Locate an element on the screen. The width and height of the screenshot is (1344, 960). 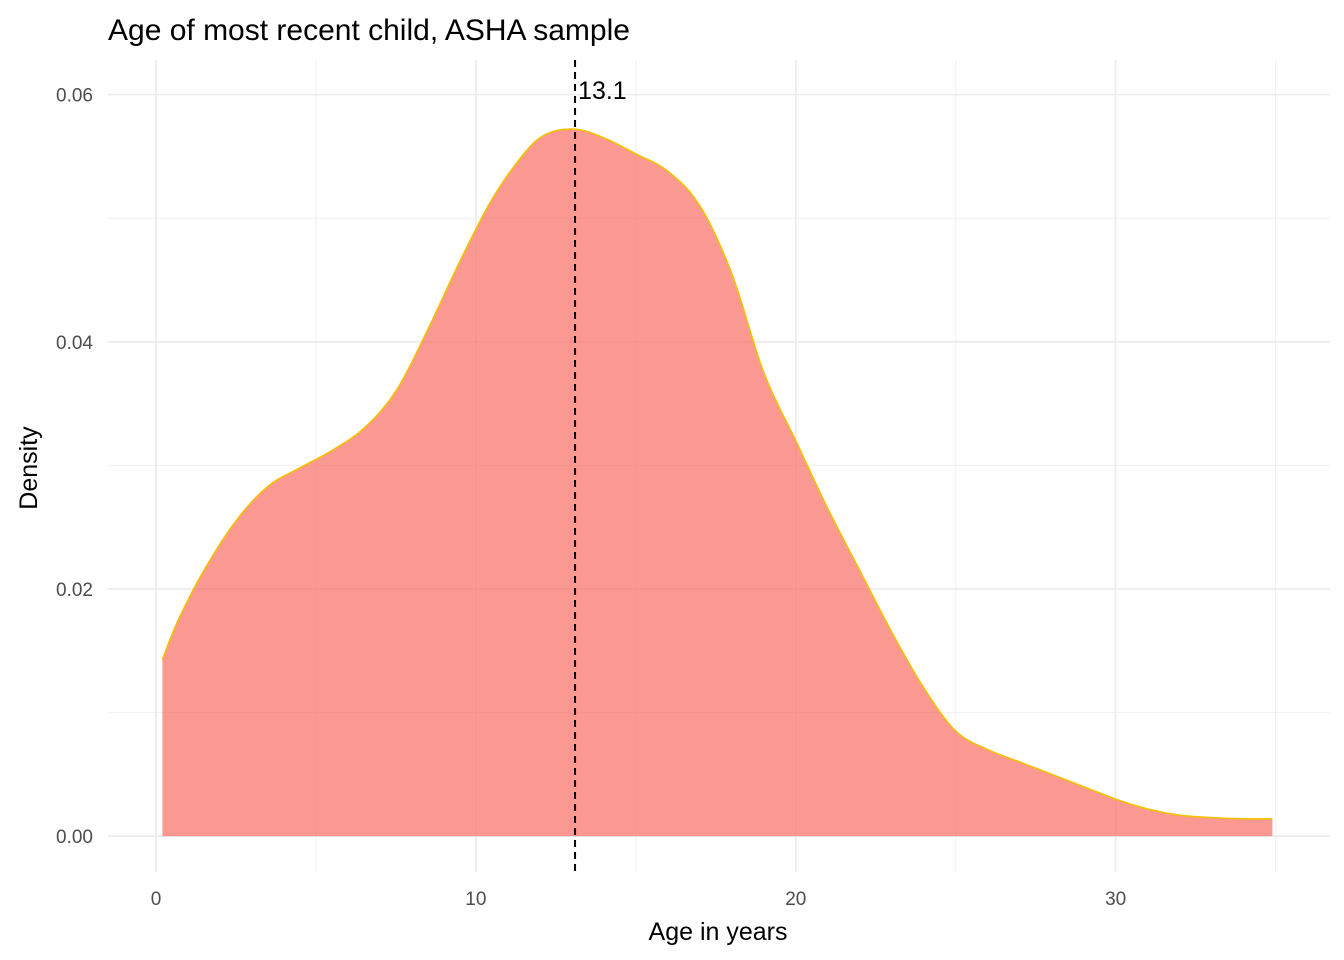
y-tick-label: 0.00 is located at coordinates (74, 837).